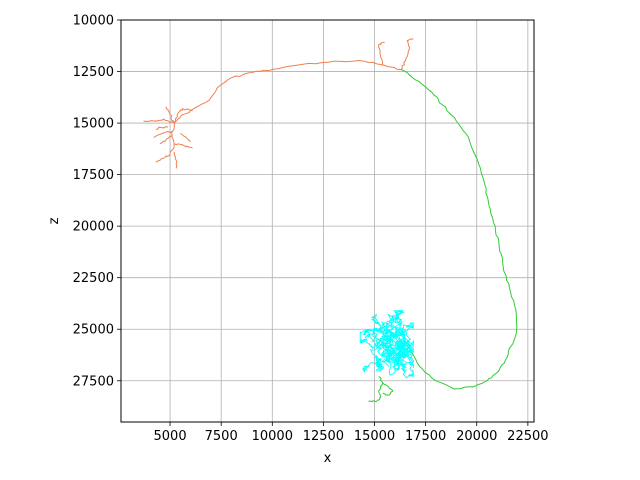 This screenshot has width=640, height=480. What do you see at coordinates (272, 436) in the screenshot?
I see `x-tick-label: 10000` at bounding box center [272, 436].